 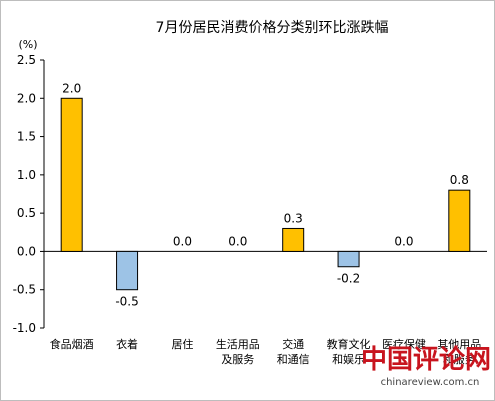 What do you see at coordinates (348, 279) in the screenshot?
I see `data-label: -0.2` at bounding box center [348, 279].